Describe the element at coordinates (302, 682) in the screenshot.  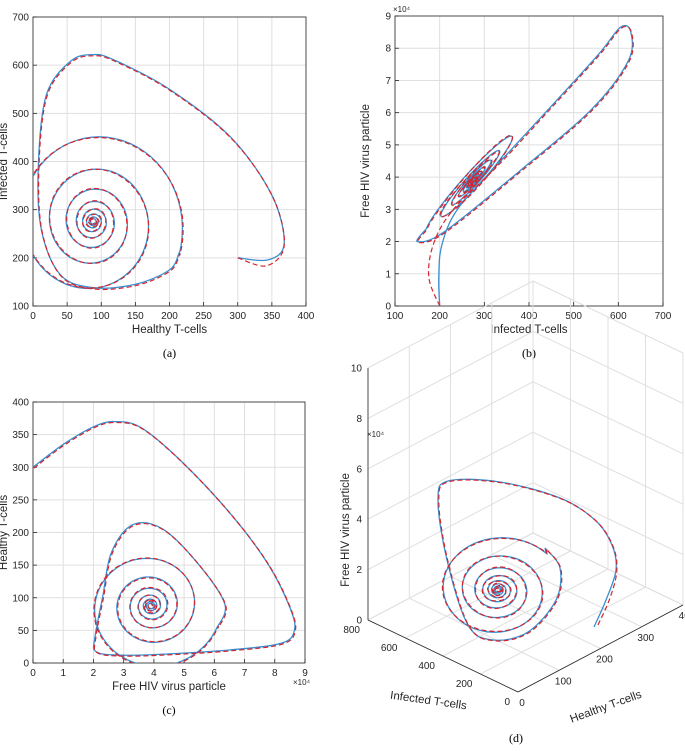
I see `axis-exponent-label-c: ×10⁴` at that location.